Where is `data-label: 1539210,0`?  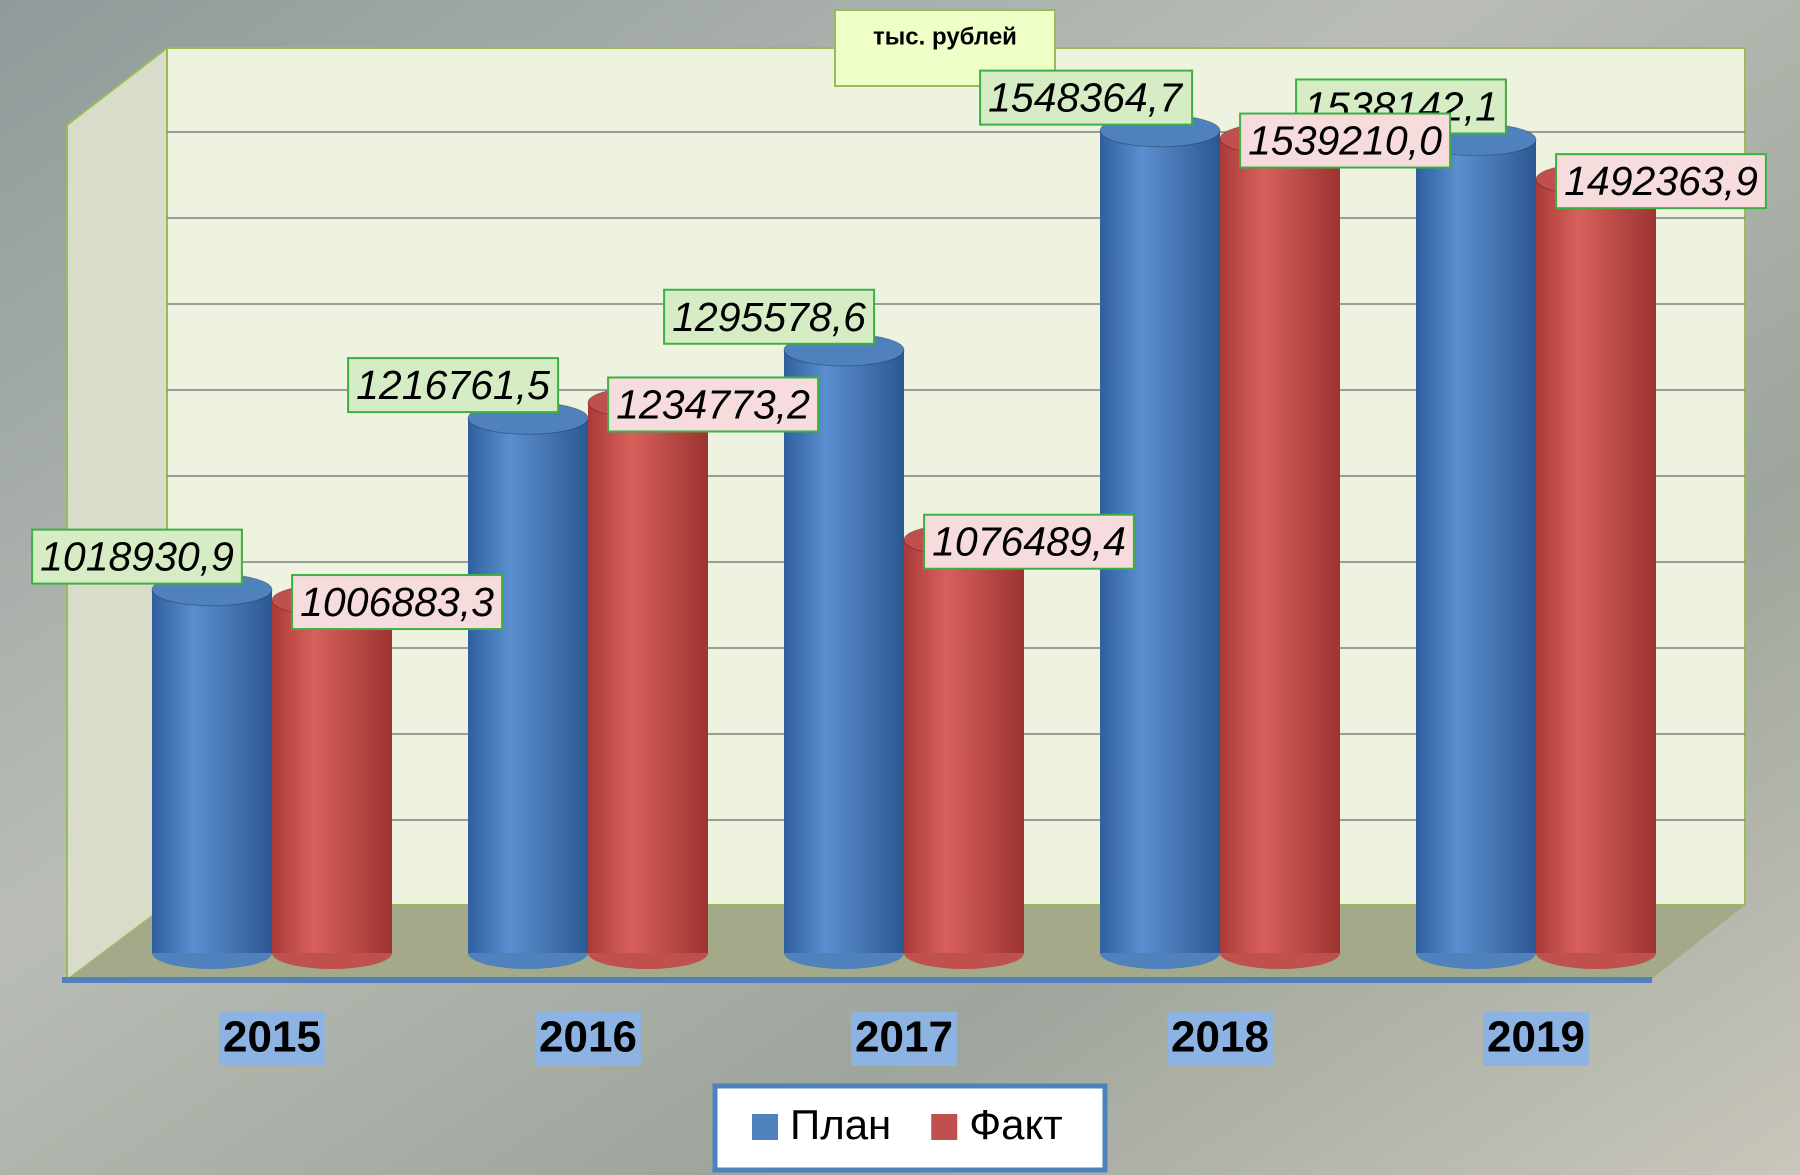 data-label: 1539210,0 is located at coordinates (1345, 141).